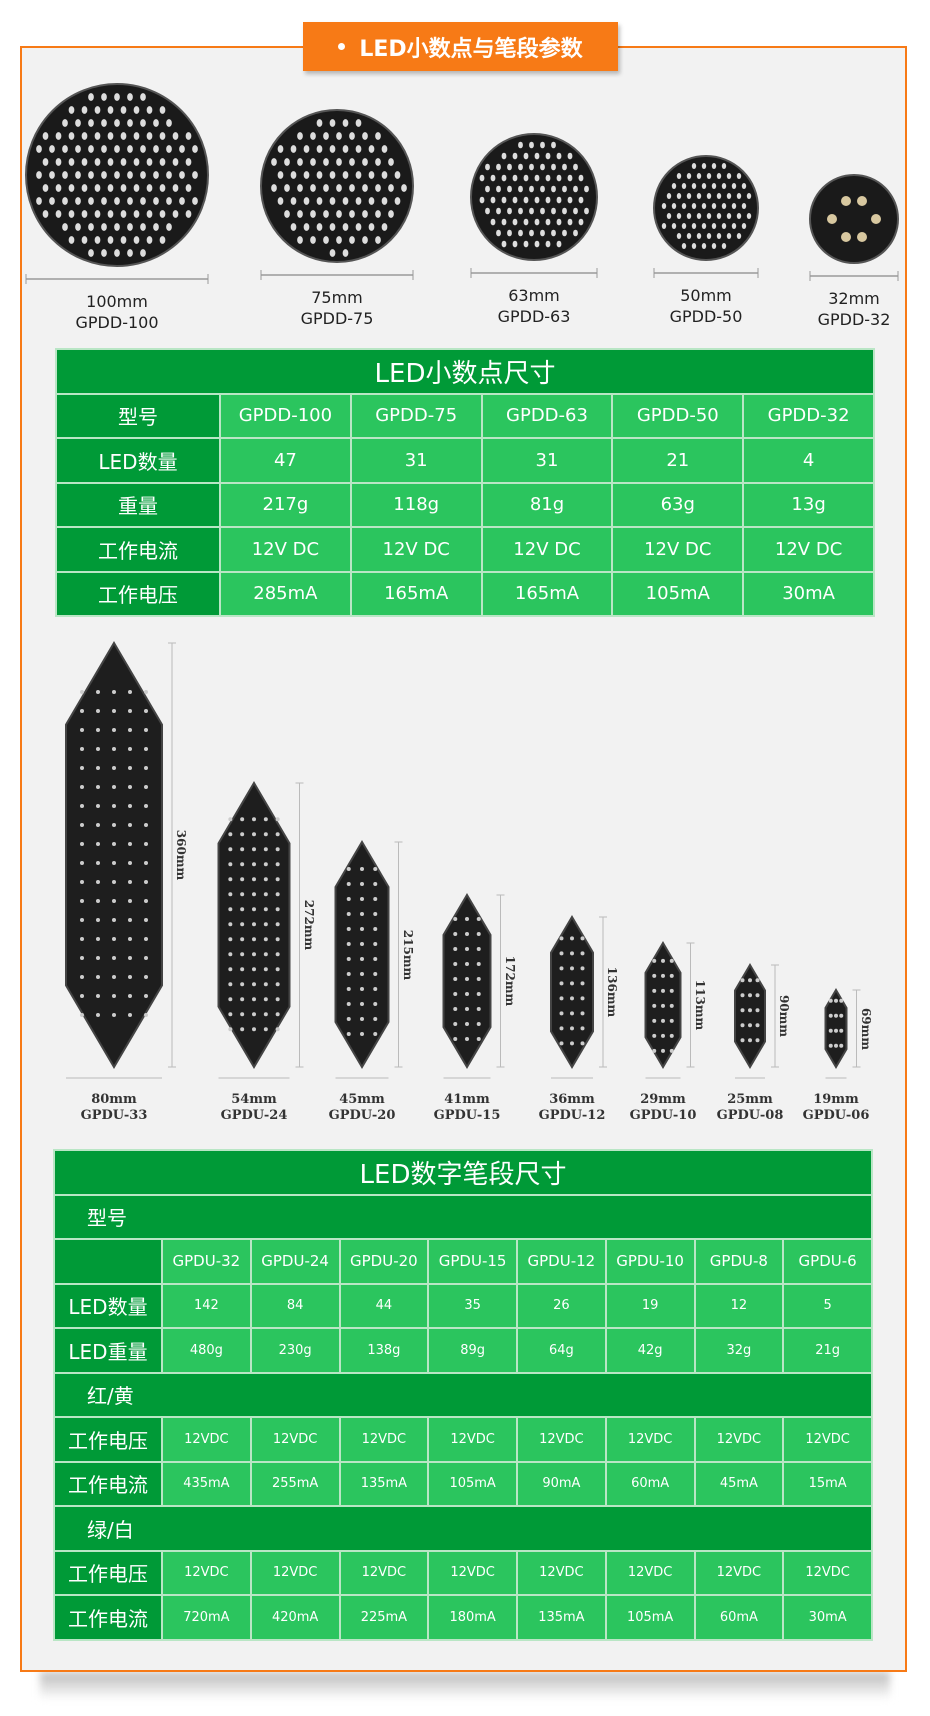 The width and height of the screenshot is (930, 1716). What do you see at coordinates (706, 295) in the screenshot?
I see `size-label: 50mm` at bounding box center [706, 295].